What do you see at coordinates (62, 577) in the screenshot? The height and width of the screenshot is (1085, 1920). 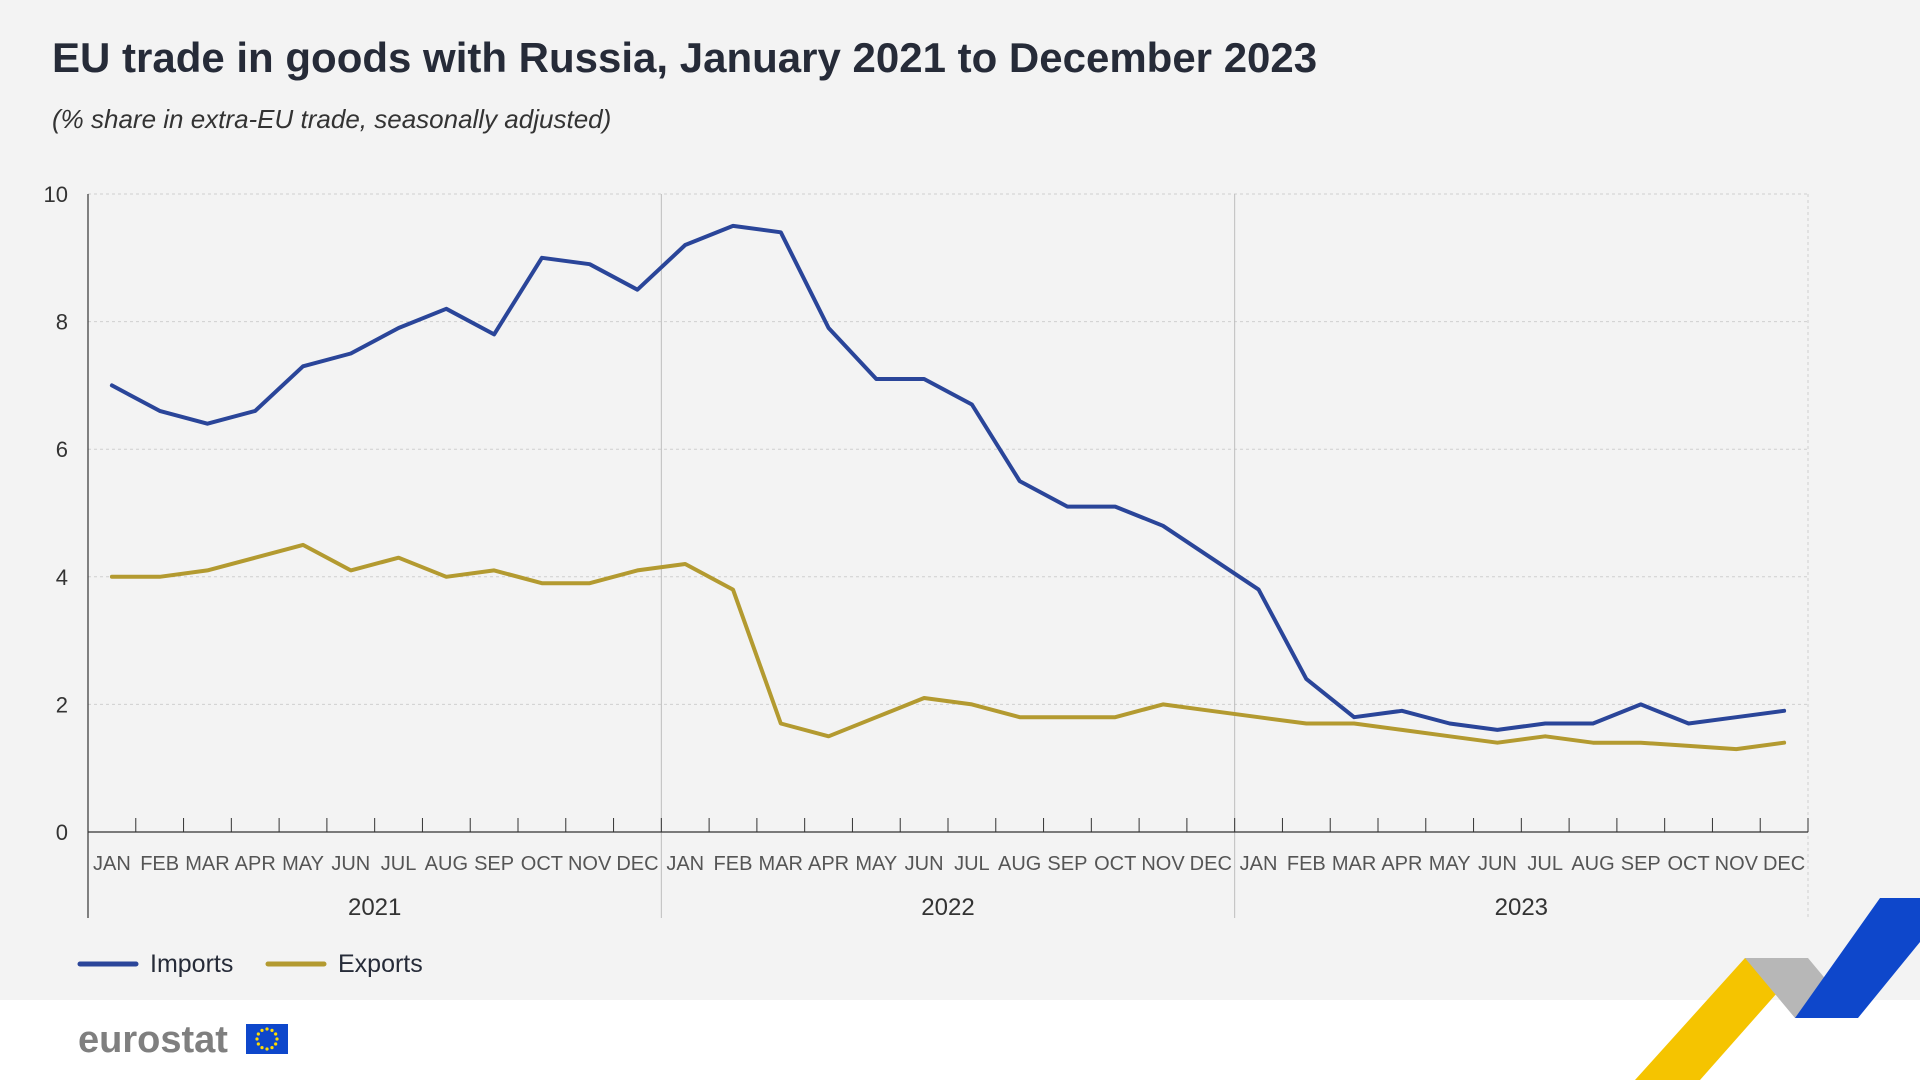 I see `y-tick-label: 4` at bounding box center [62, 577].